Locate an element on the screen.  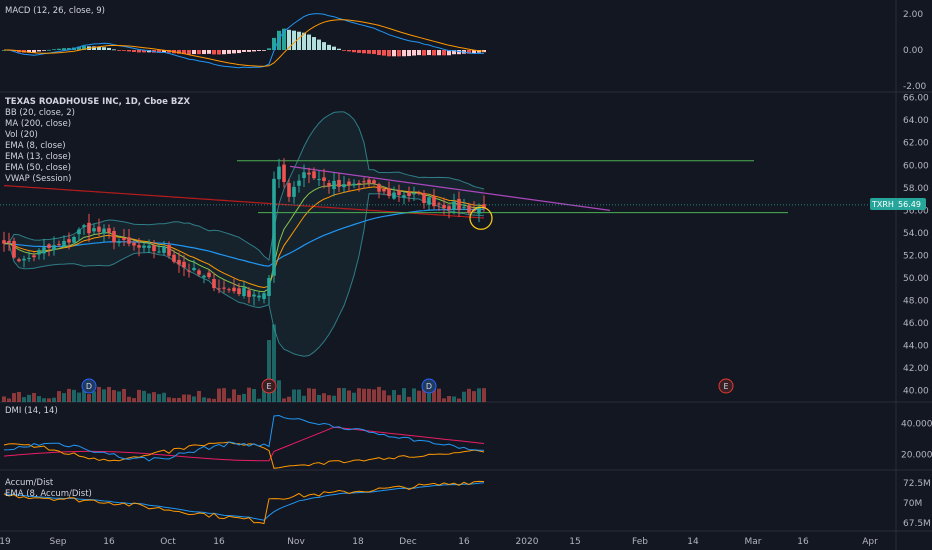
ad-ema-line is located at coordinates (244, 501).